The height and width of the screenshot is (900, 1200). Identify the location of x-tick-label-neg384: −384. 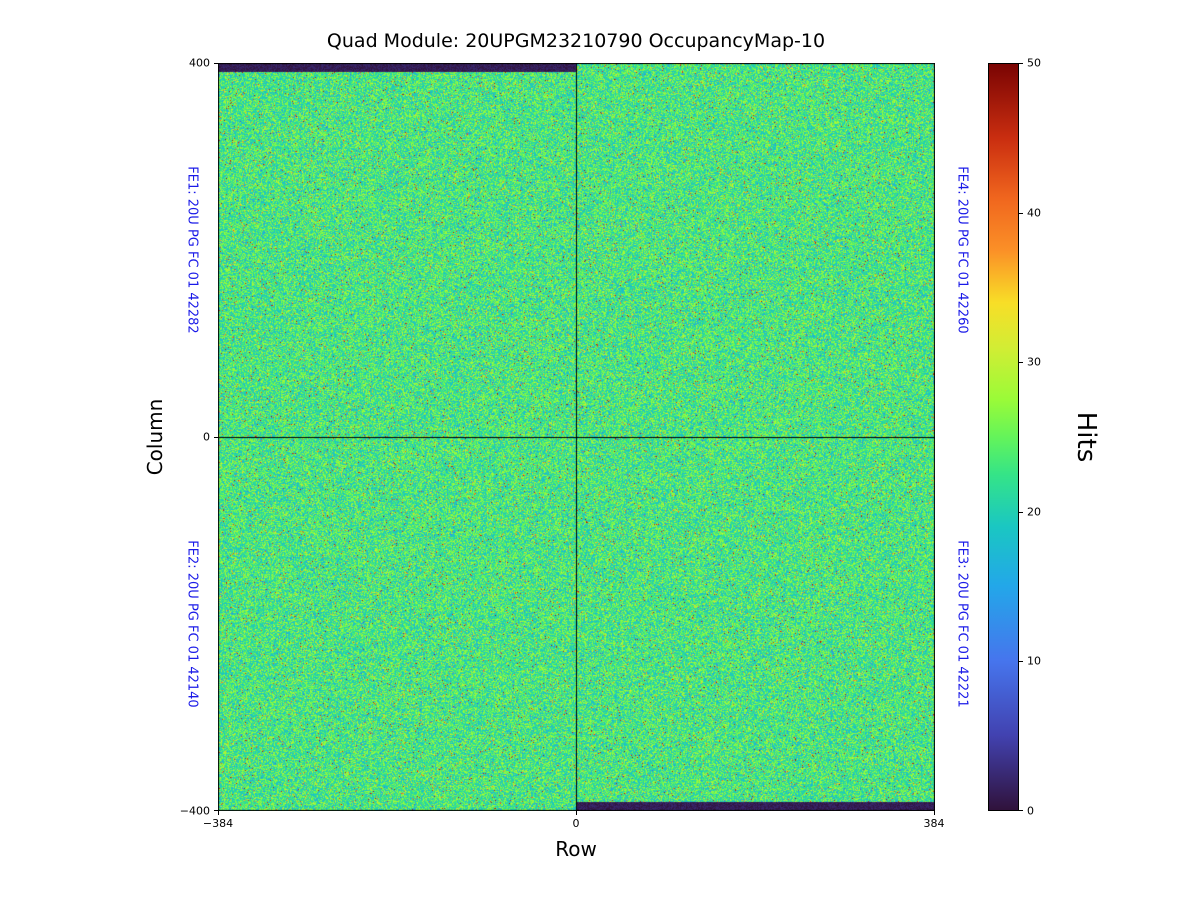
(218, 823).